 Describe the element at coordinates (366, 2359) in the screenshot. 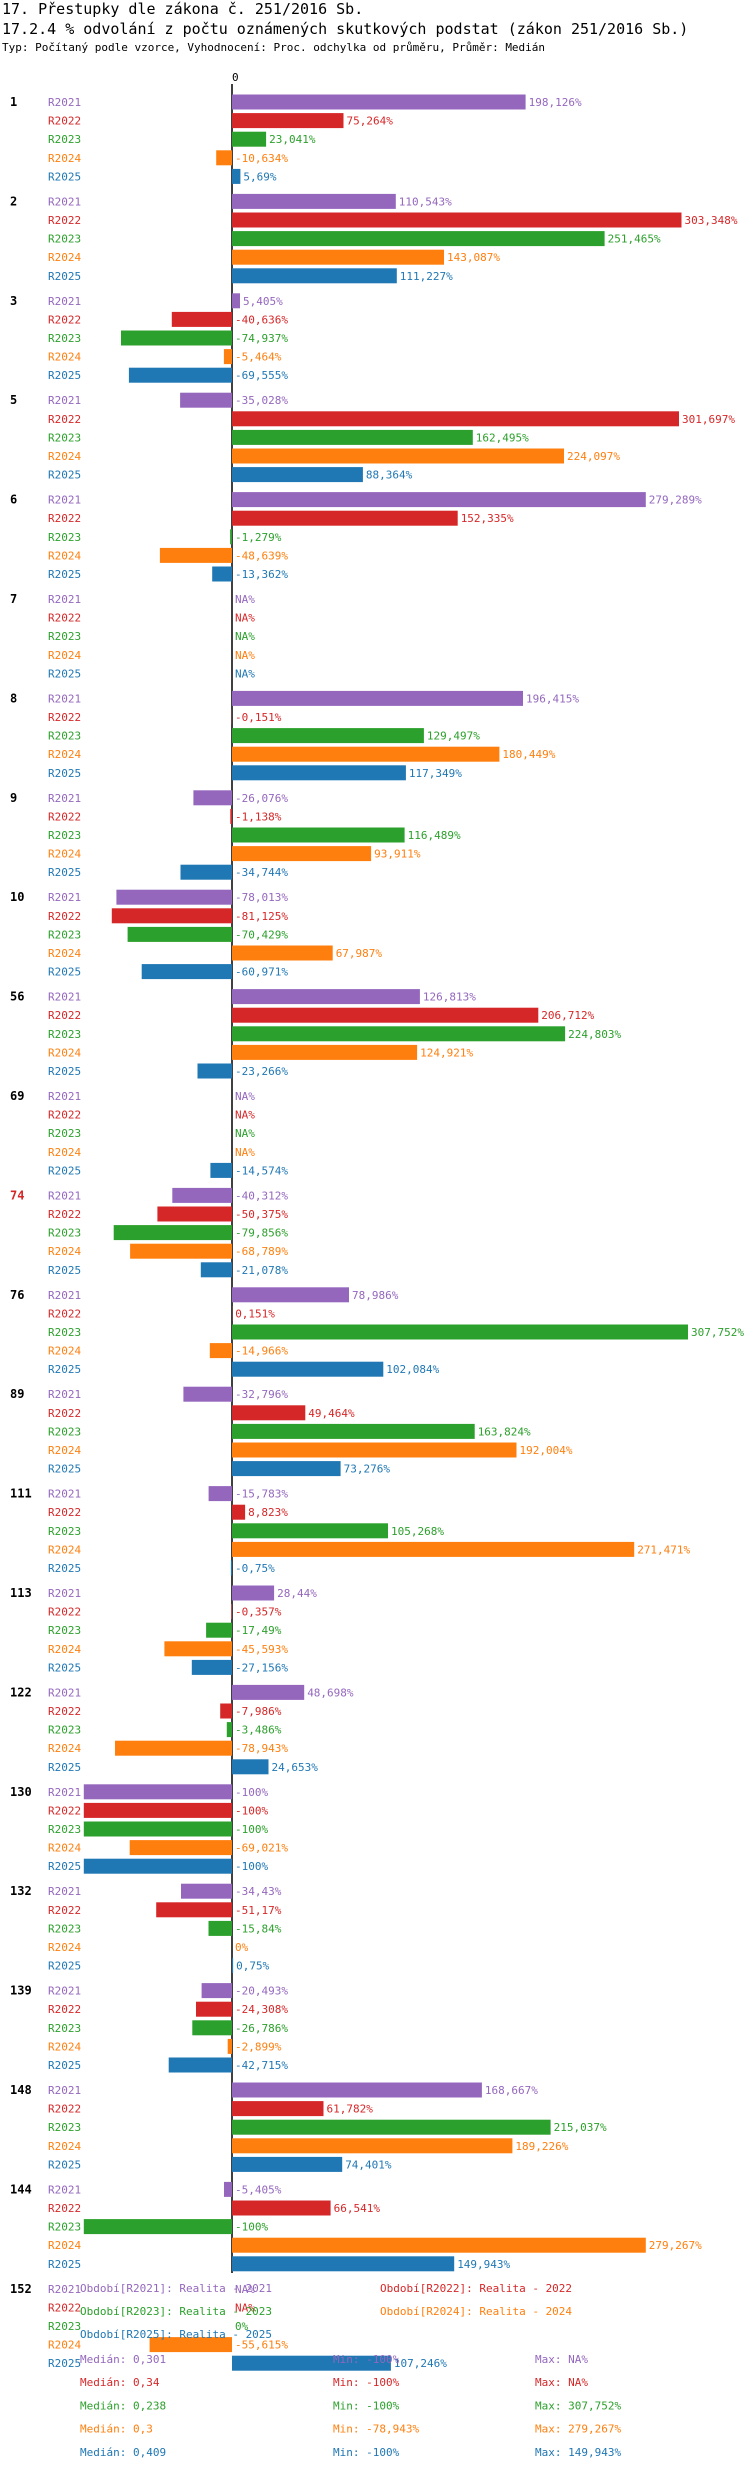

I see `stat-min-R2021: Min: -100%` at that location.